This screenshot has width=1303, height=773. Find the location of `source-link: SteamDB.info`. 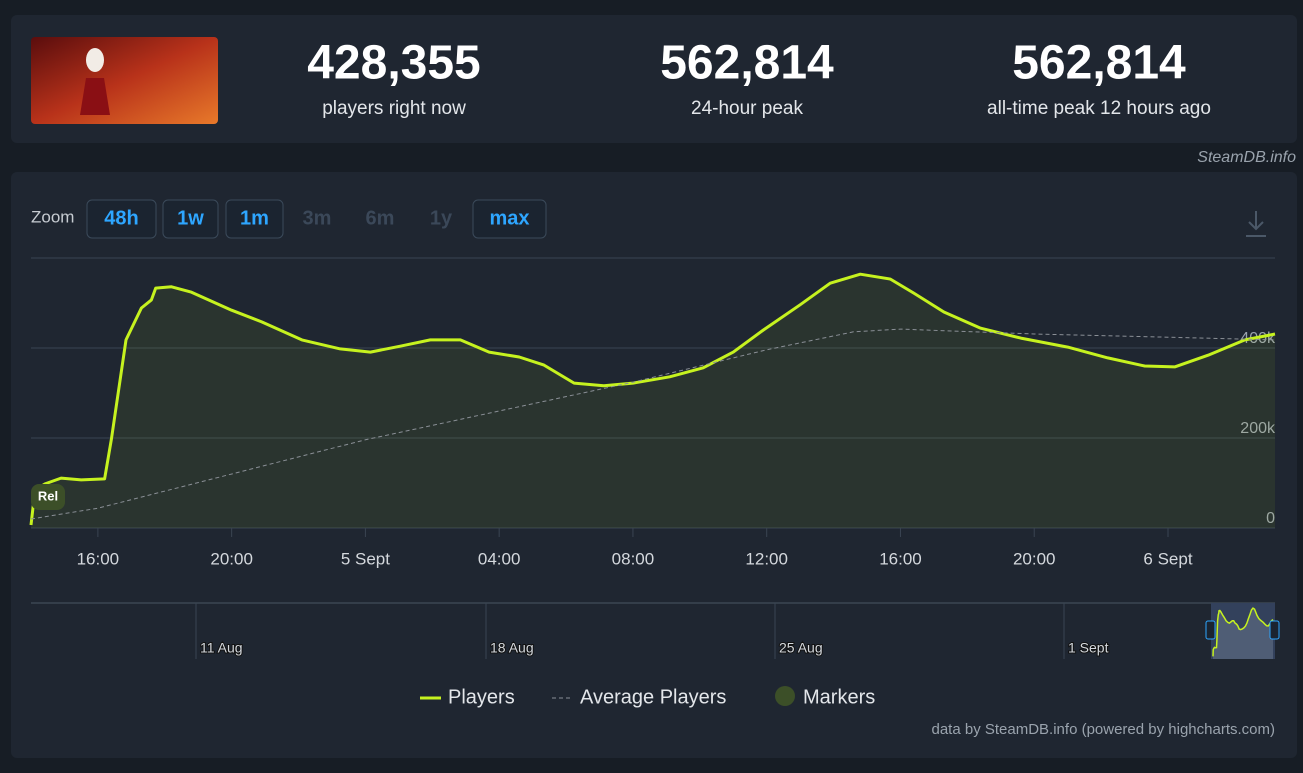

source-link: SteamDB.info is located at coordinates (1246, 157).